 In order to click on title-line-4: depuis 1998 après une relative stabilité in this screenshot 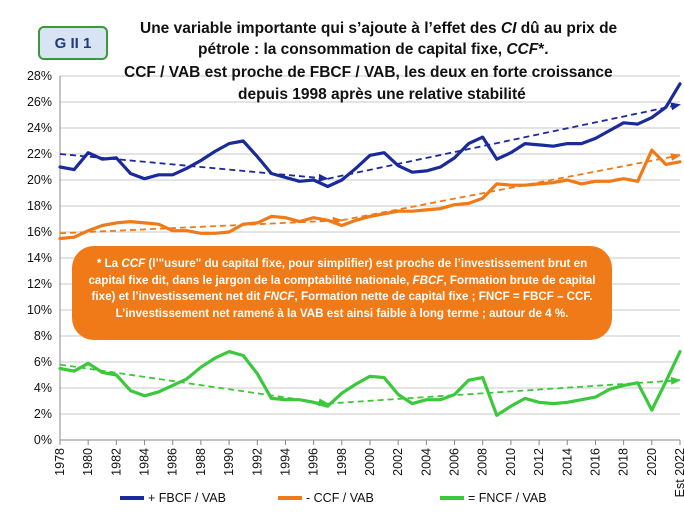, I will do `click(382, 95)`.